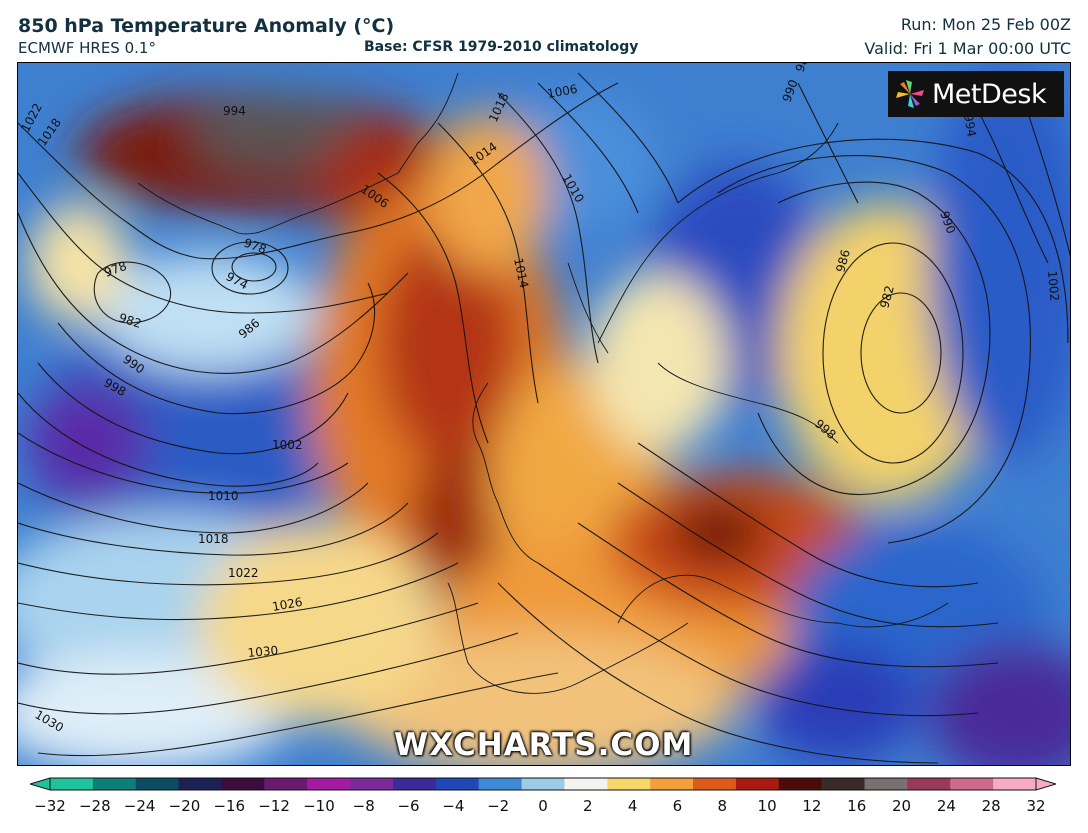  I want to click on chart-title: 850 hPa Temperature Anomaly (°C), so click(206, 26).